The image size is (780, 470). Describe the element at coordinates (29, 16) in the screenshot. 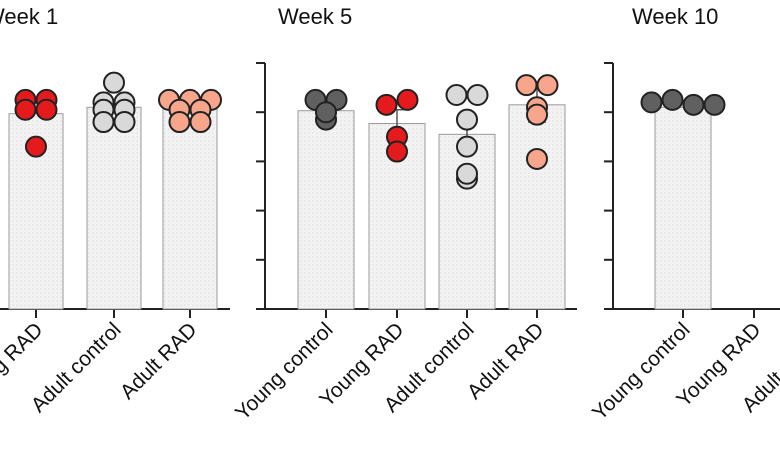

I see `panel-title: Week 1` at that location.